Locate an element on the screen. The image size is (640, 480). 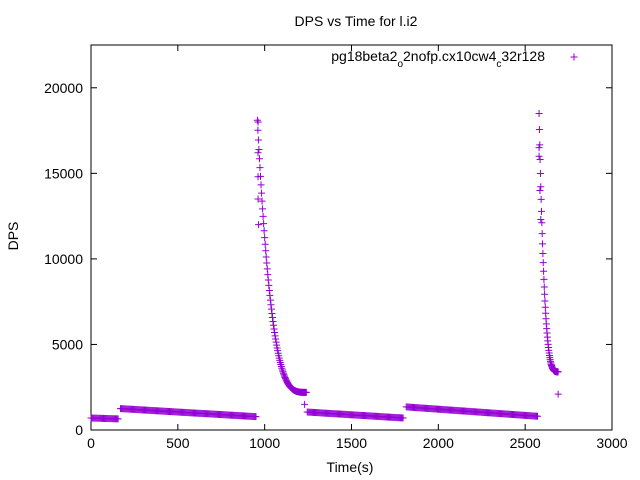
x-tick-label: 2500 is located at coordinates (525, 443).